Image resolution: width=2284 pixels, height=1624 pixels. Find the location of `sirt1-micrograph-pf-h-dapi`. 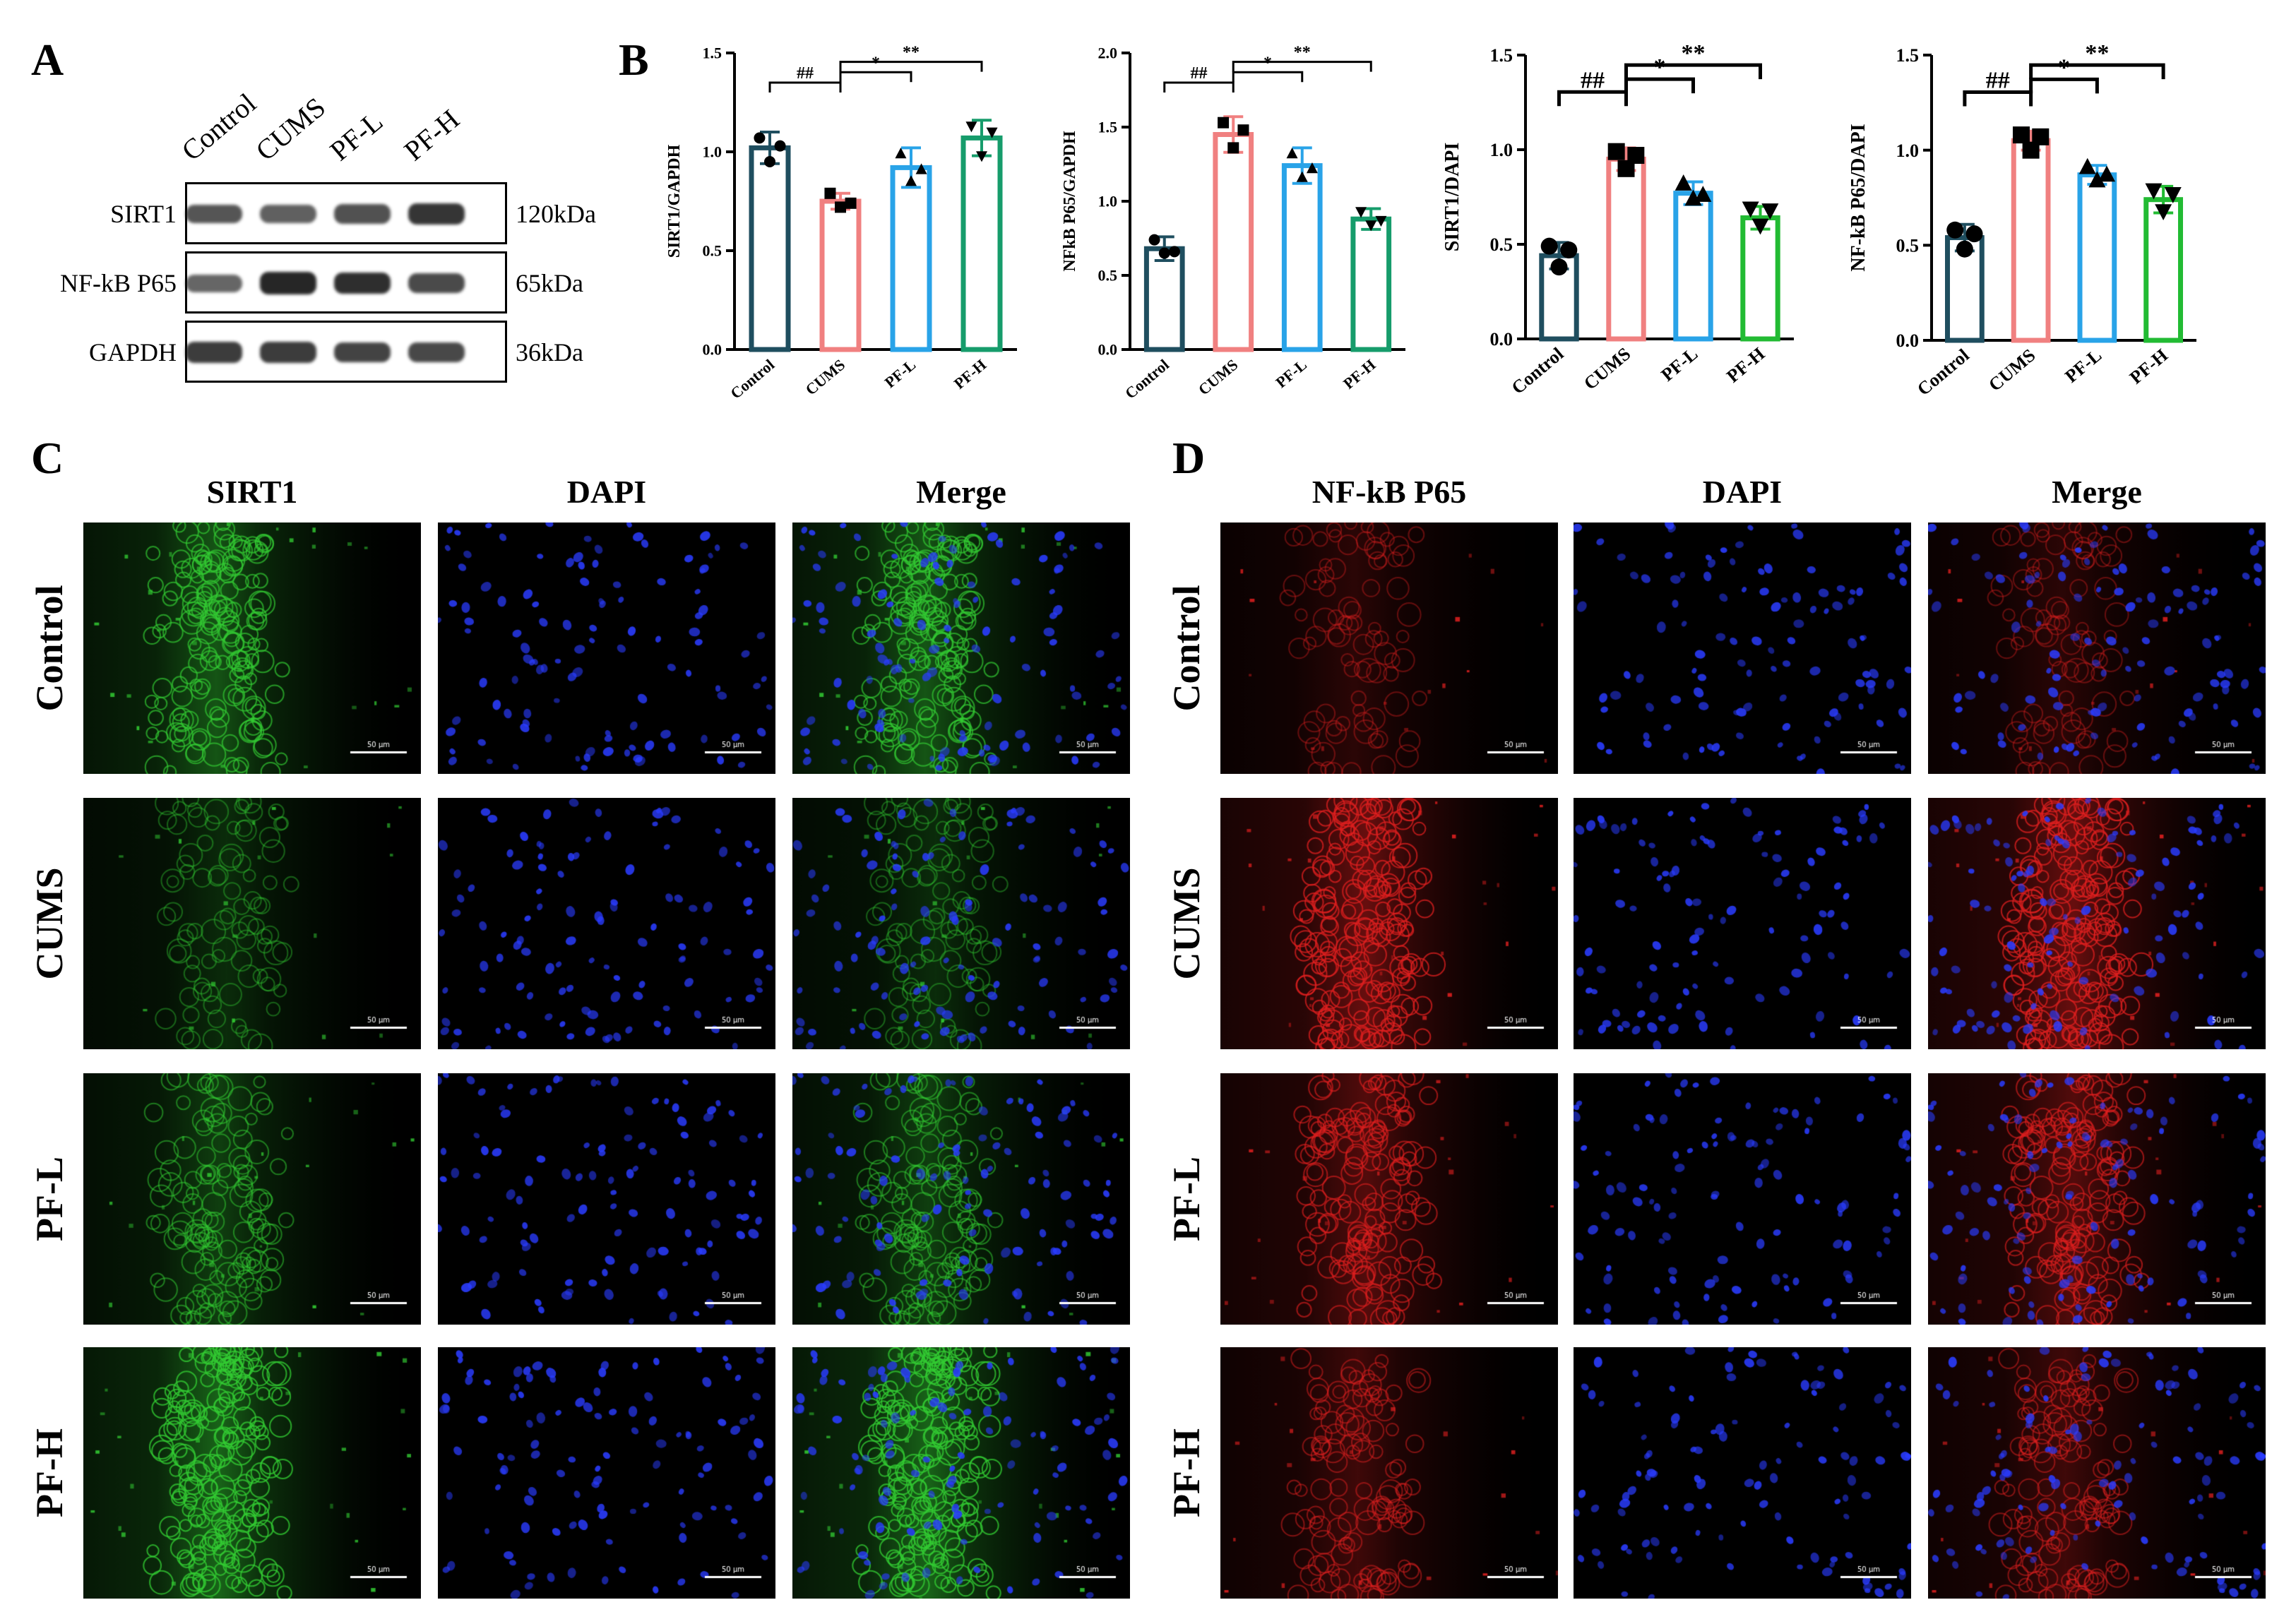

sirt1-micrograph-pf-h-dapi is located at coordinates (607, 1473).